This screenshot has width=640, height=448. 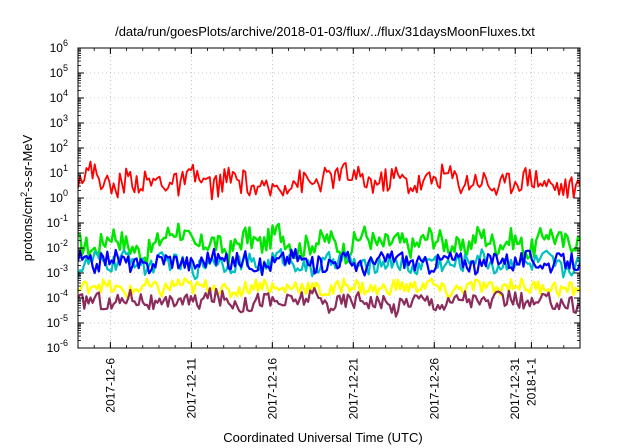 I want to click on x-tick-label: 2017-12-16, so click(x=272, y=389).